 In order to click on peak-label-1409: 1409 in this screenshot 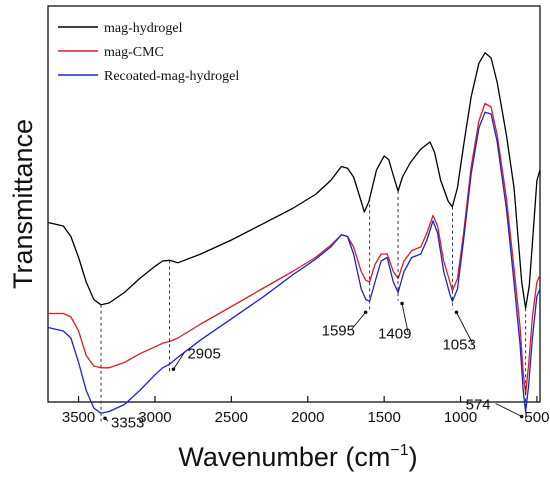, I will do `click(394, 334)`.